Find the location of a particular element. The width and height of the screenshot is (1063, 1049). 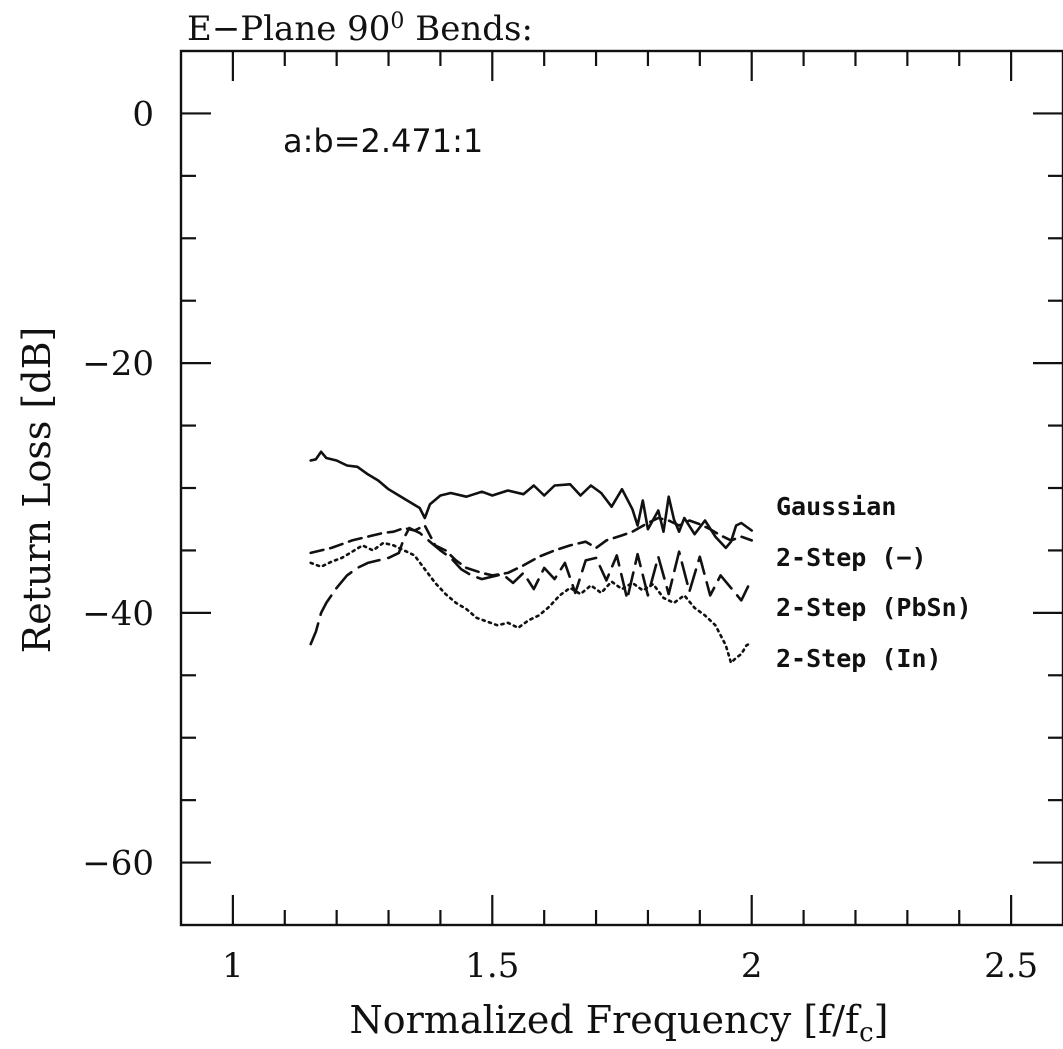

y-tick-label: 0 is located at coordinates (143, 114).